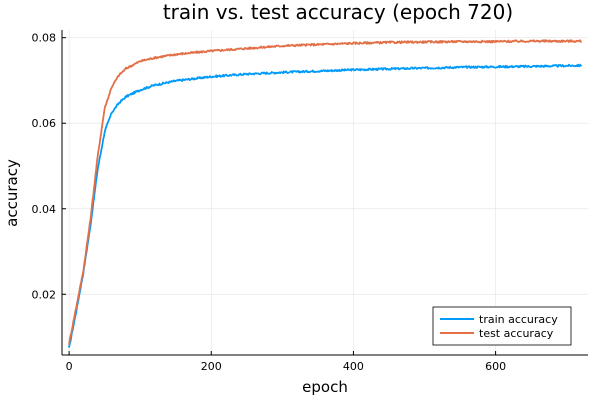  I want to click on y-tick-label: 0.06, so click(44, 123).